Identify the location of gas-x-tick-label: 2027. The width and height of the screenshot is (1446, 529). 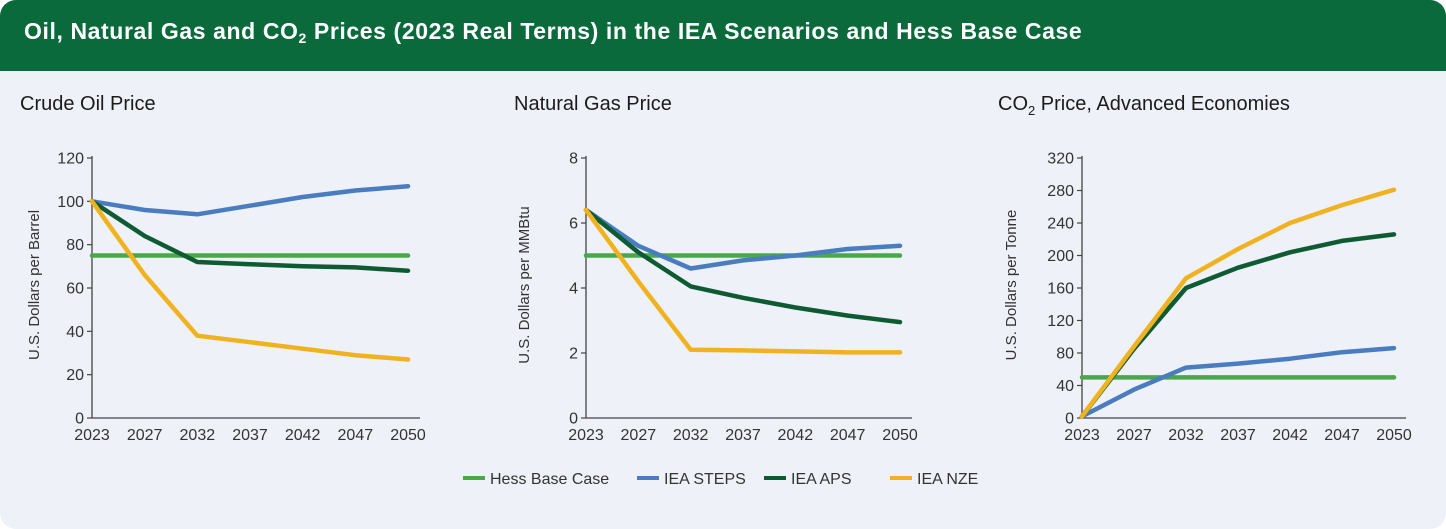
(639, 435).